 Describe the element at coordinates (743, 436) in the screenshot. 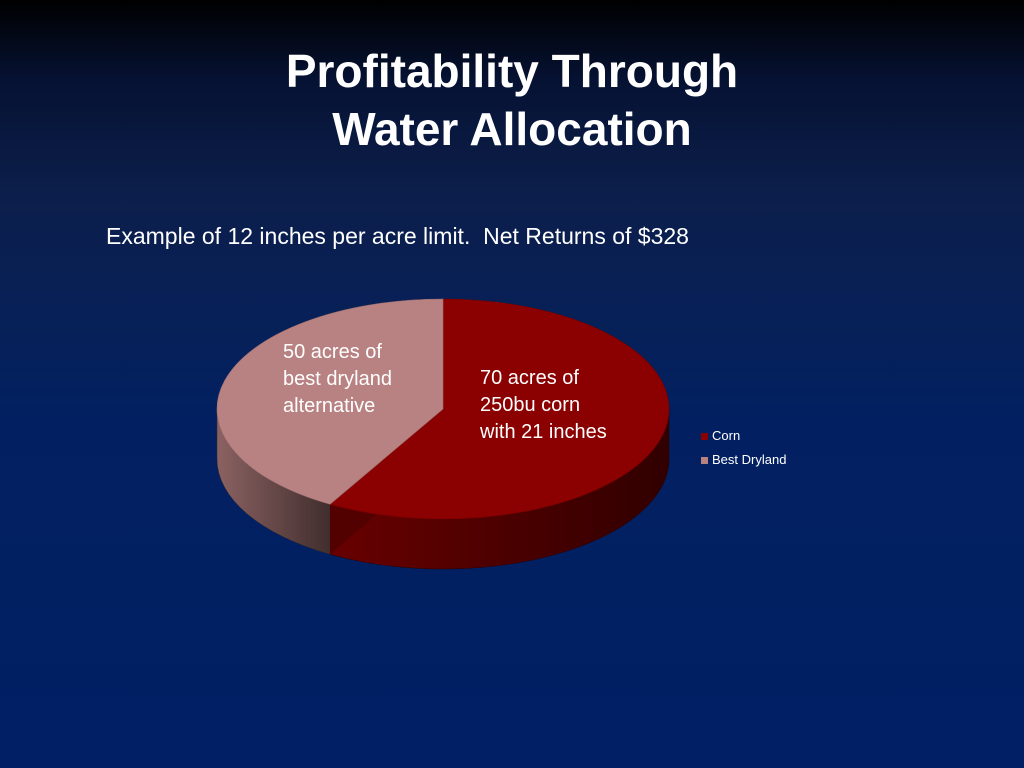

I see `legend-item-corn: Corn` at that location.